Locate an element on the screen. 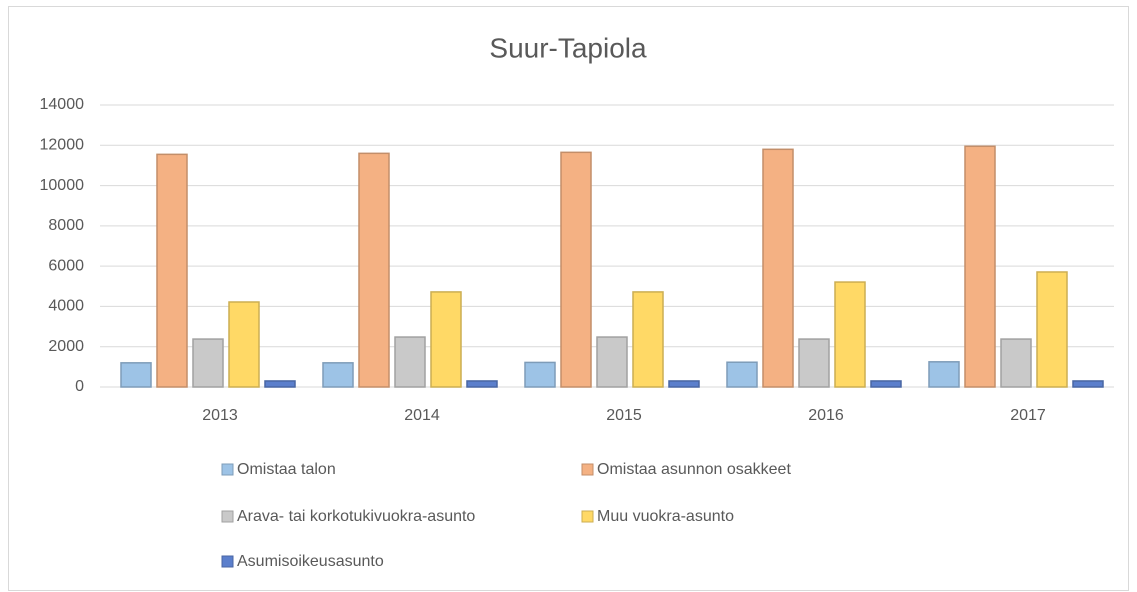  legend-label: Asumisoikeusasunto is located at coordinates (310, 561).